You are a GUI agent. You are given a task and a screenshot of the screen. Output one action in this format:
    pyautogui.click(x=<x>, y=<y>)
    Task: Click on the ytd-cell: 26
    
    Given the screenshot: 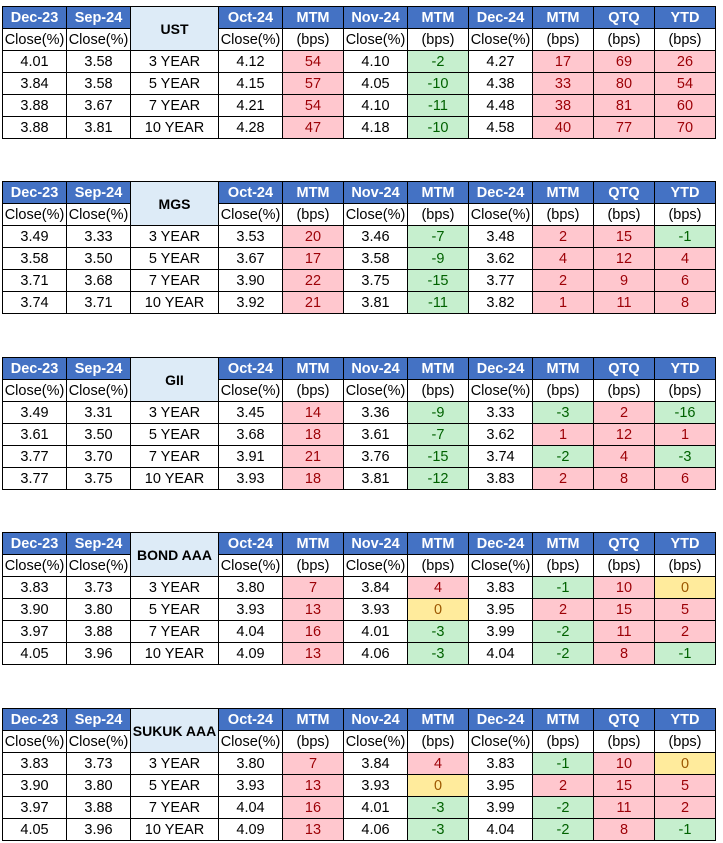 What is the action you would take?
    pyautogui.click(x=685, y=61)
    